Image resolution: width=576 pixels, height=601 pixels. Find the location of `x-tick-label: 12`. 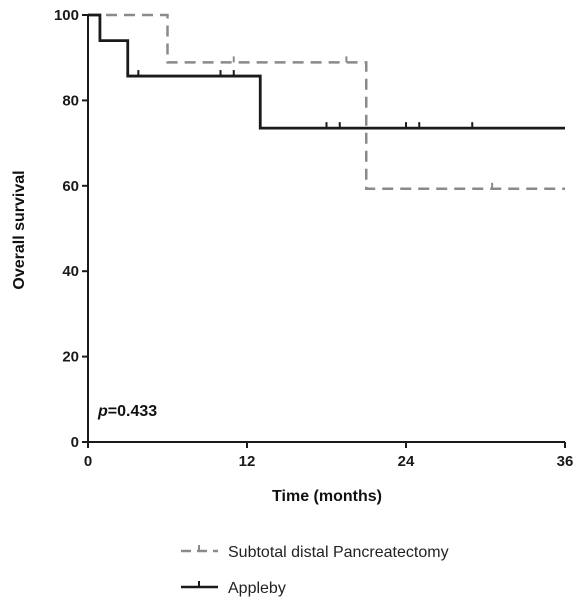

x-tick-label: 12 is located at coordinates (247, 461).